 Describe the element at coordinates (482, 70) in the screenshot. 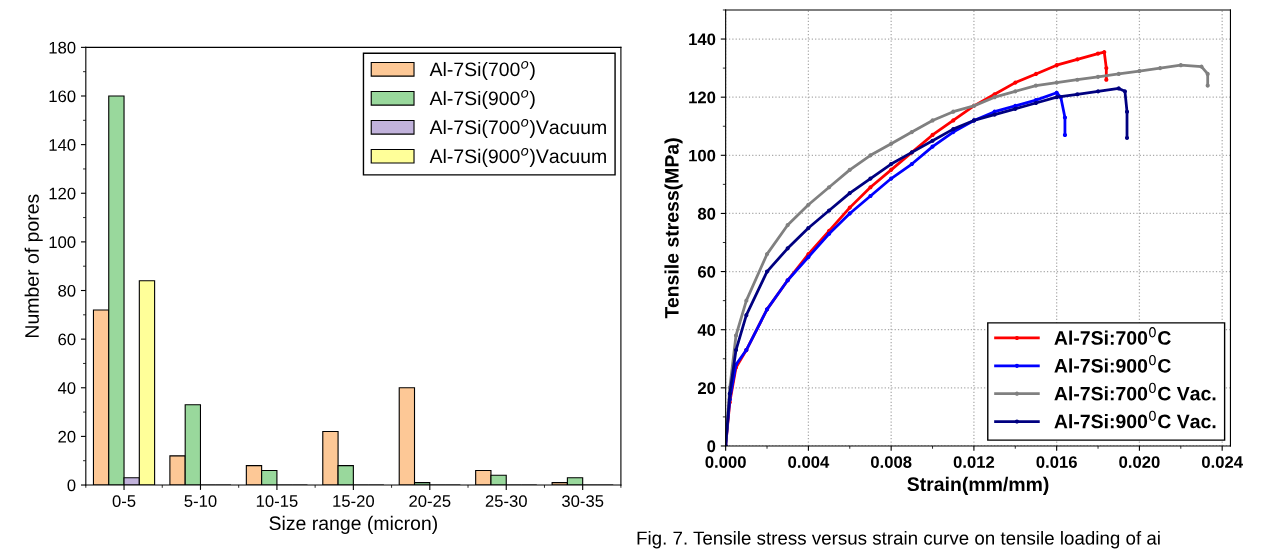

I see `legend-label: Al-7Si(700$^{o}$)` at that location.